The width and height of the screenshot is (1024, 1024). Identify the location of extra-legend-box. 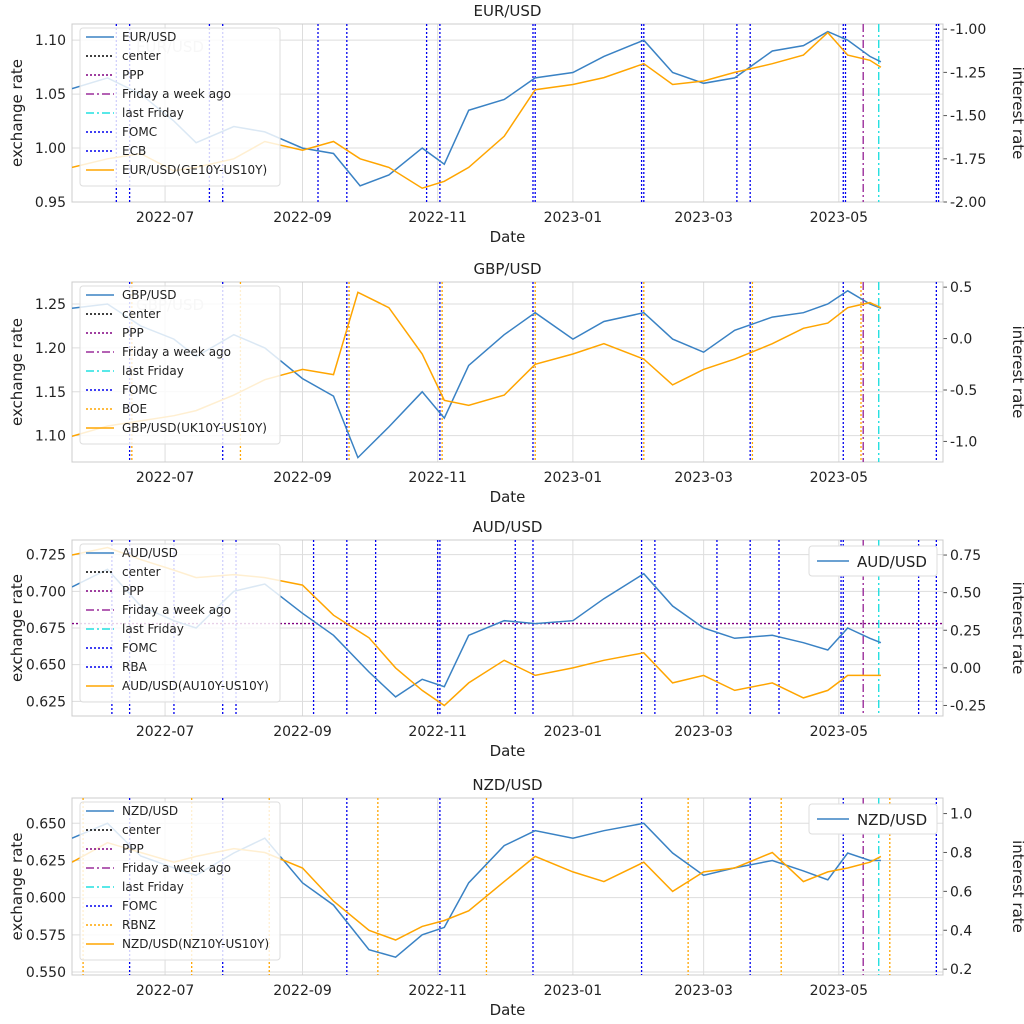
(873, 561).